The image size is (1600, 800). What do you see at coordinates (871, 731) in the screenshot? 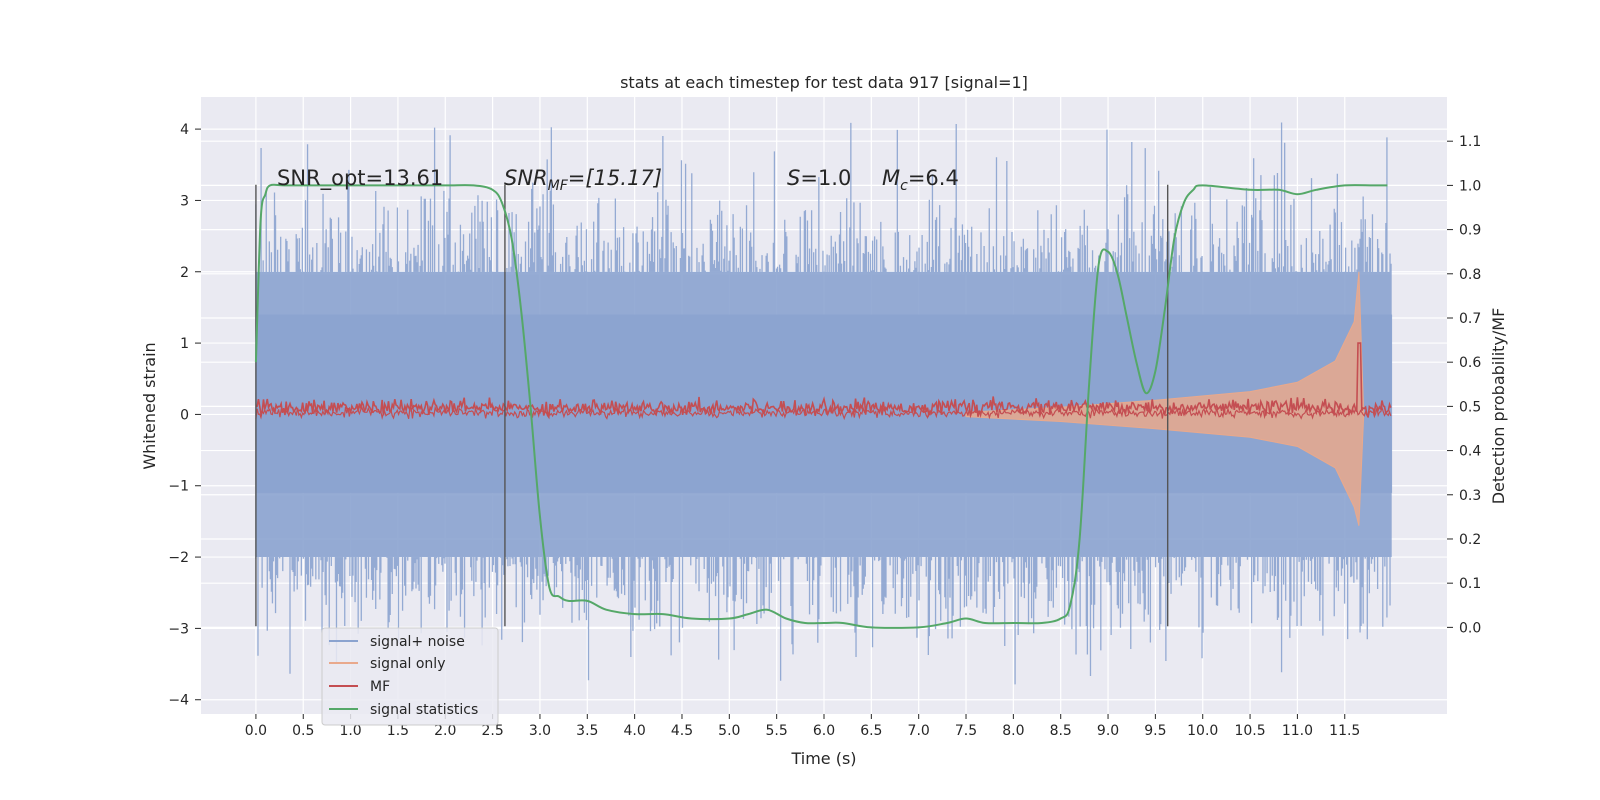
I see `x-tick-label-13: 6.5` at bounding box center [871, 731].